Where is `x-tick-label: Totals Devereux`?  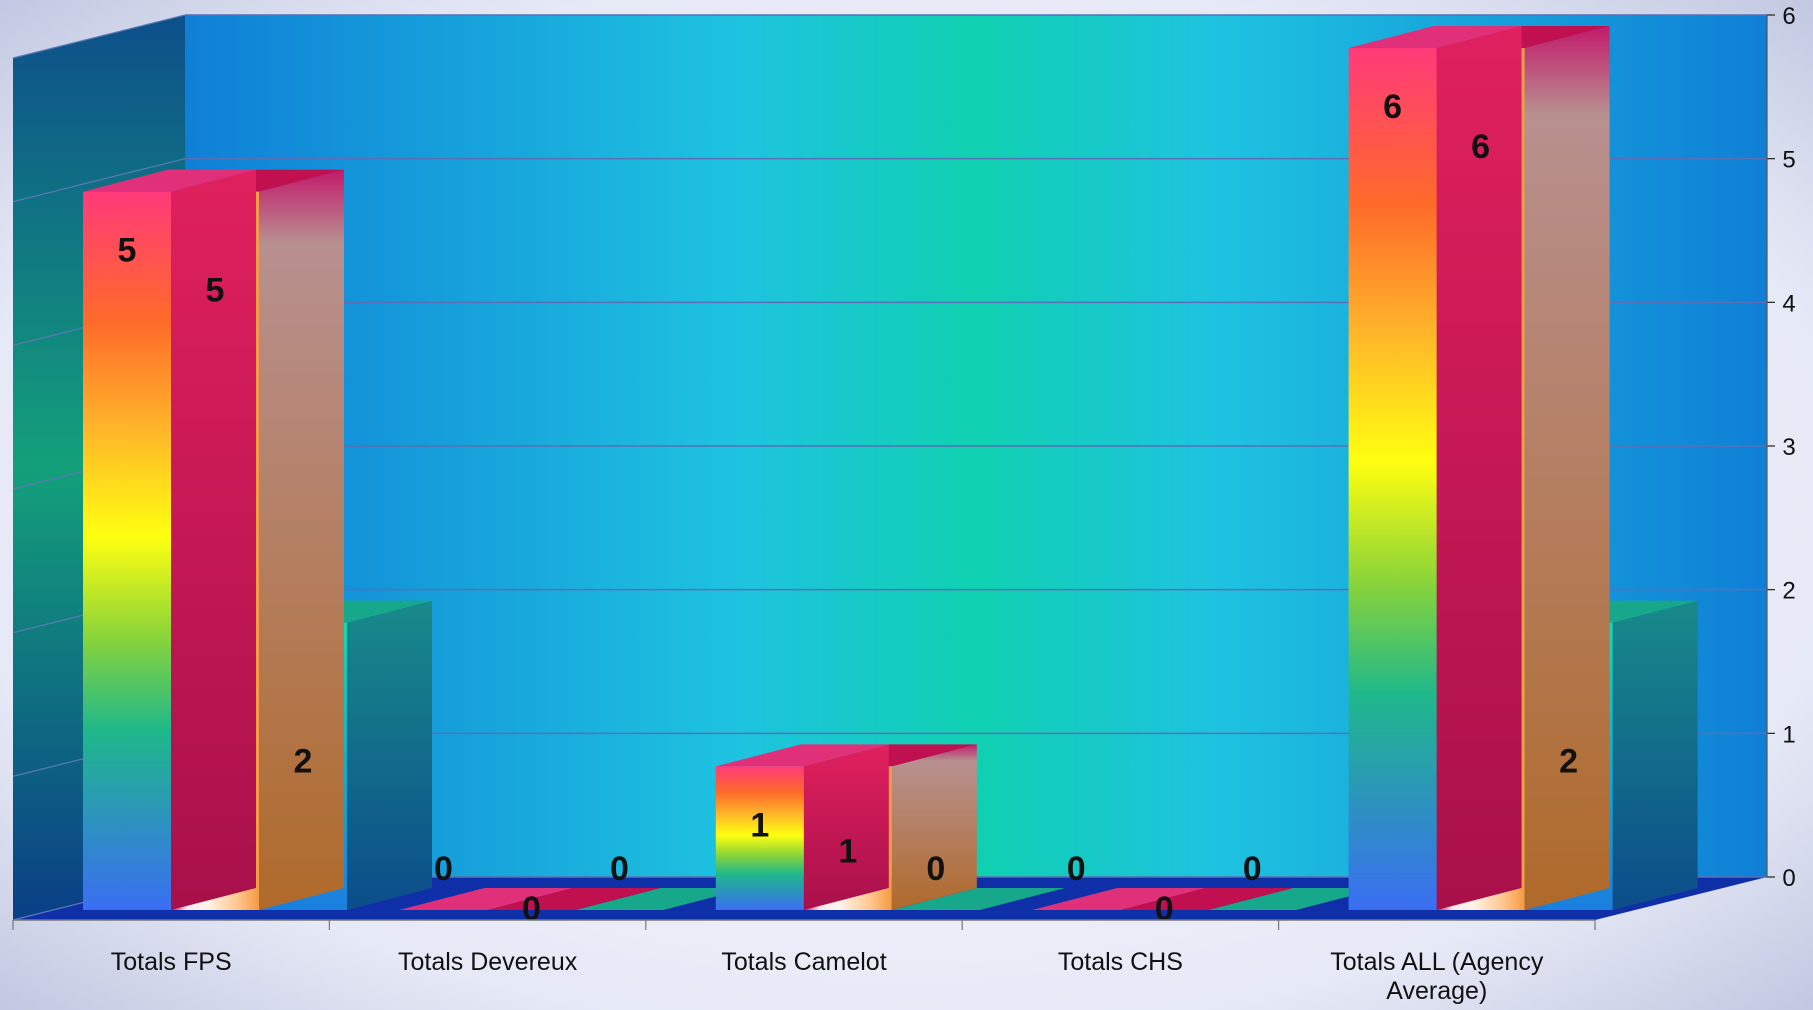 x-tick-label: Totals Devereux is located at coordinates (488, 962).